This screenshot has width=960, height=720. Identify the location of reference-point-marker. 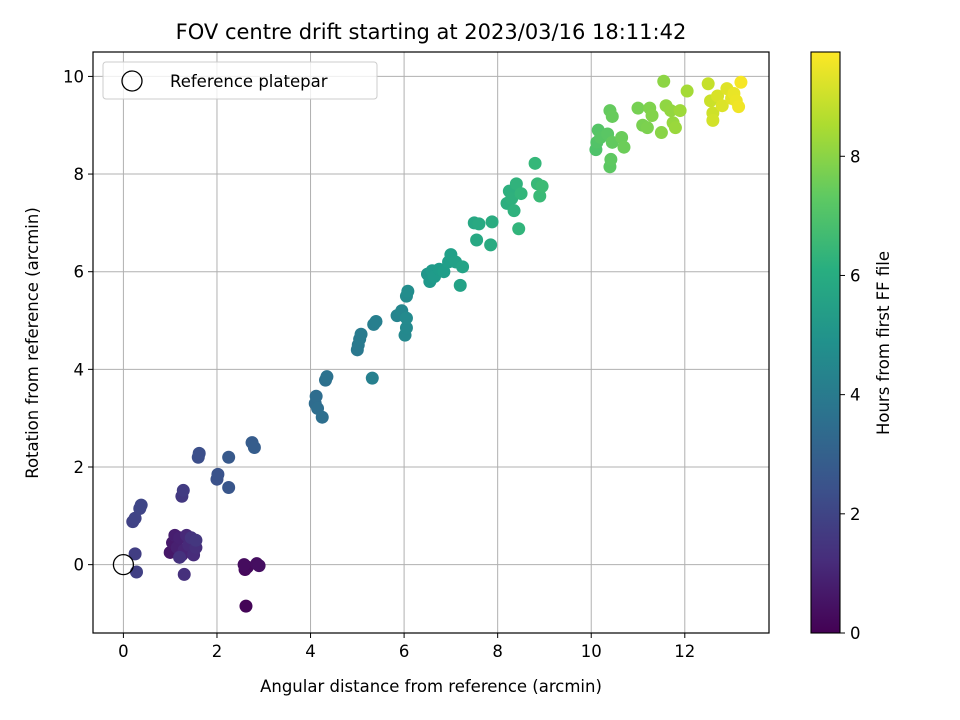
(123, 564).